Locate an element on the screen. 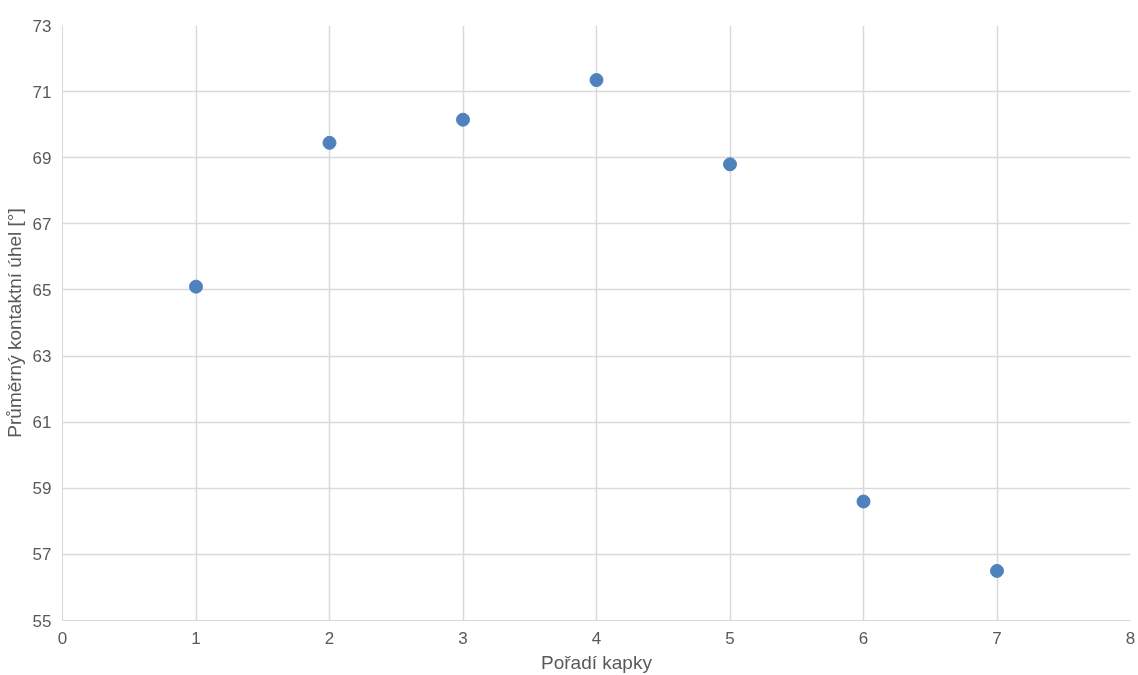 This screenshot has height=675, width=1138. y-tick-label: 73 is located at coordinates (42, 26).